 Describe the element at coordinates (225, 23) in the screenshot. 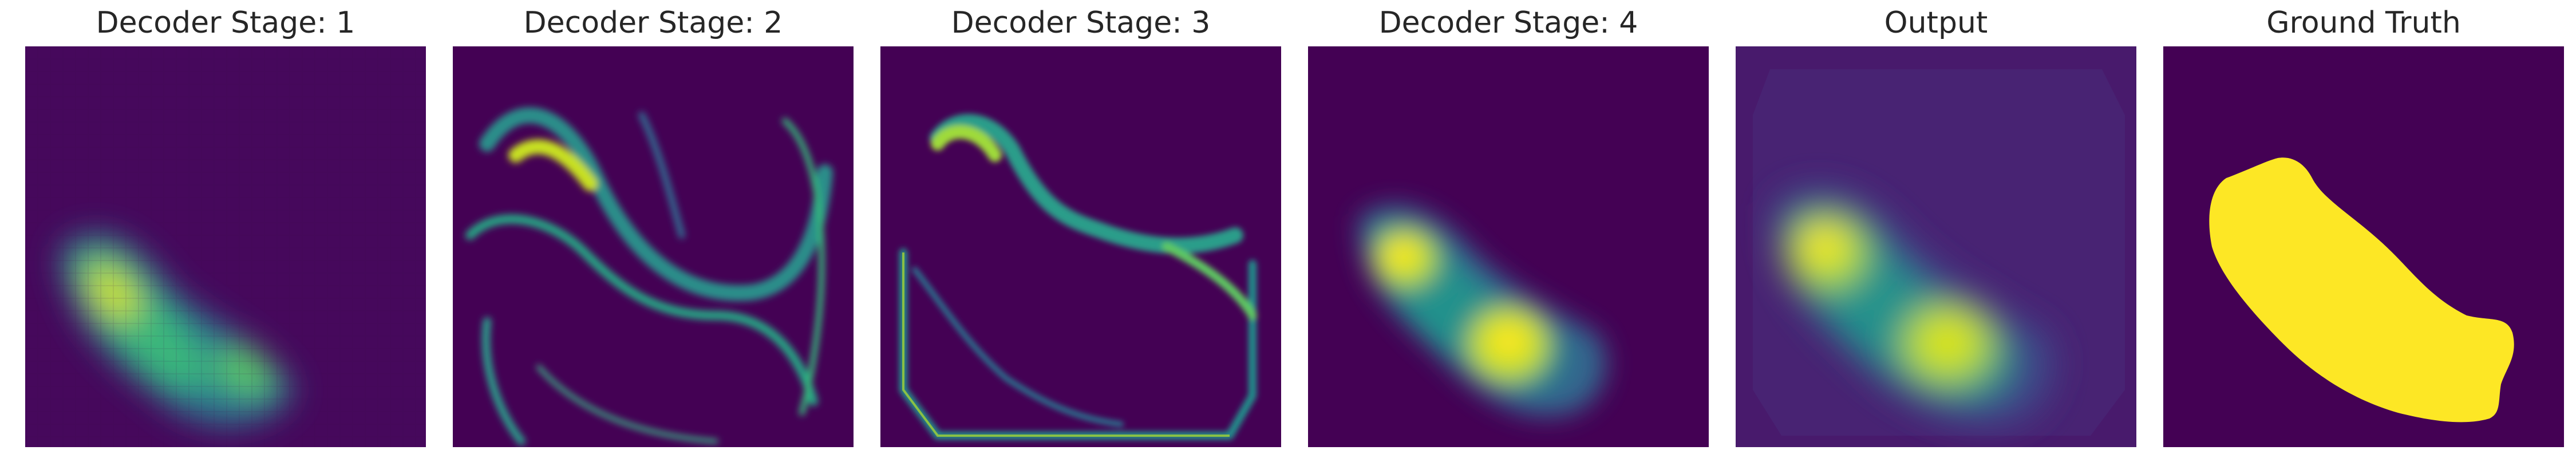

I see `panel-title: Decoder Stage: 1` at that location.